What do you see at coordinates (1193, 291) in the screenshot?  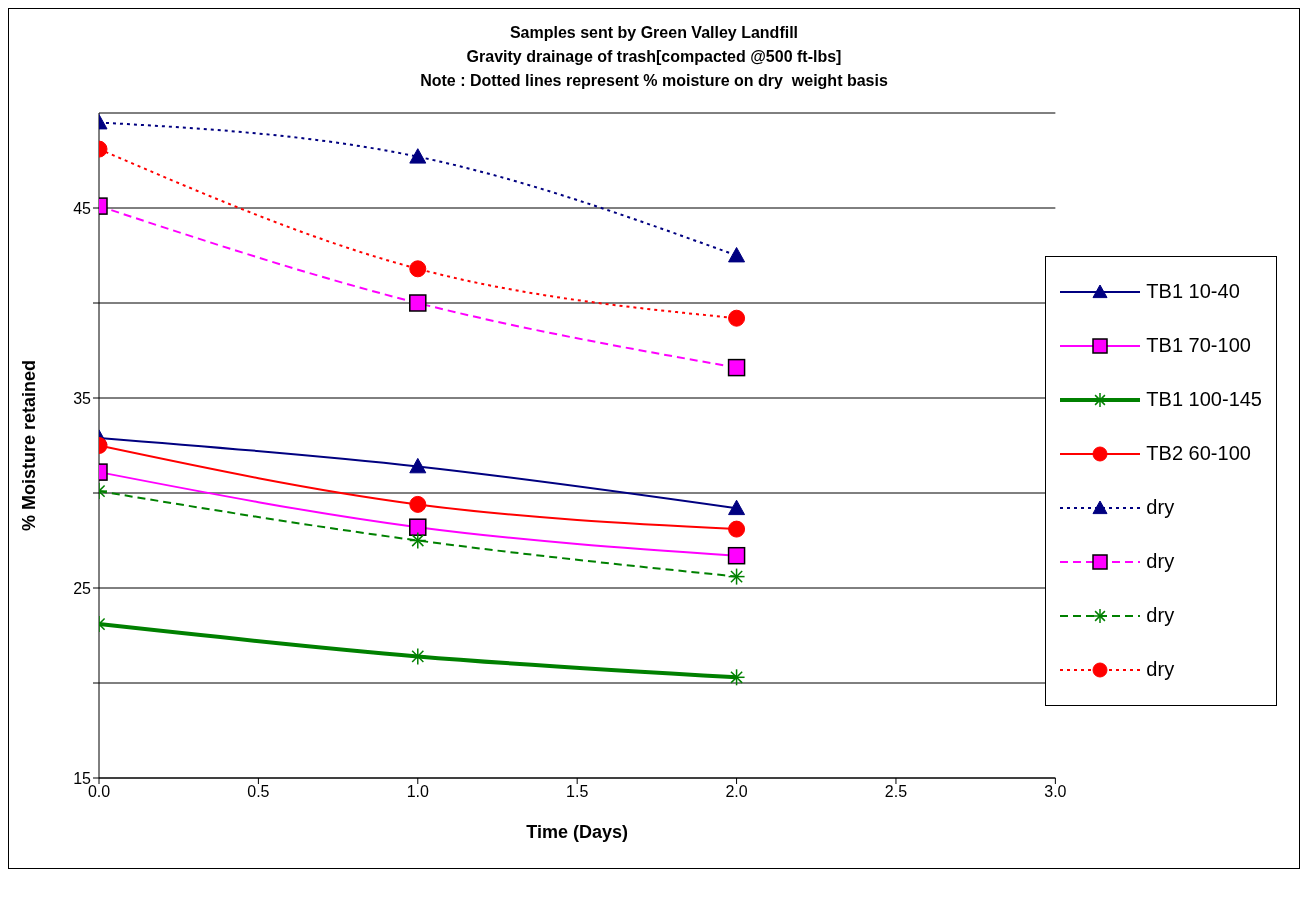 I see `legend-label: TB1 10-40` at bounding box center [1193, 291].